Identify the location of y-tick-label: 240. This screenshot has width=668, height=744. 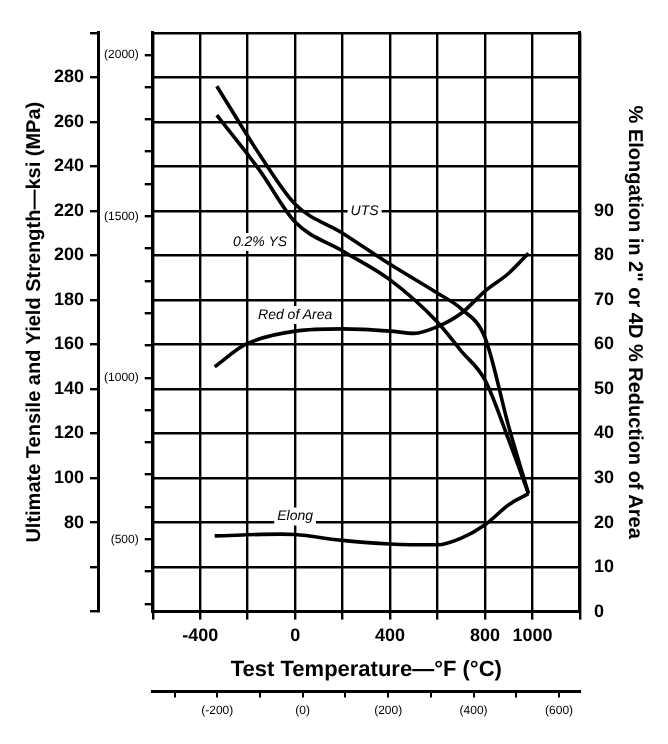
(69, 165).